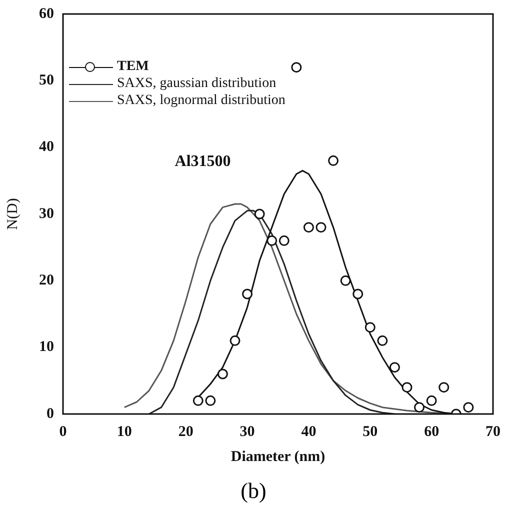 This screenshot has width=507, height=518. What do you see at coordinates (133, 66) in the screenshot?
I see `legend-label: TEM` at bounding box center [133, 66].